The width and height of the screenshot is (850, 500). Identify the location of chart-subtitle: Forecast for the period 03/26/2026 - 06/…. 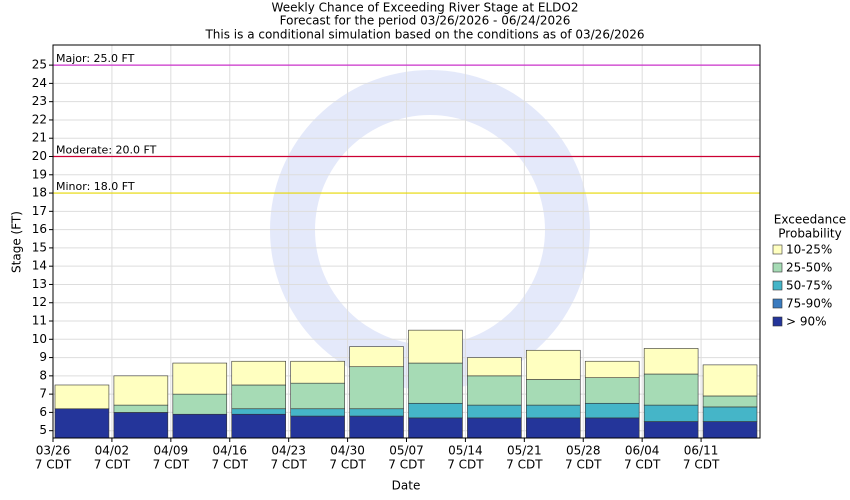
(425, 21).